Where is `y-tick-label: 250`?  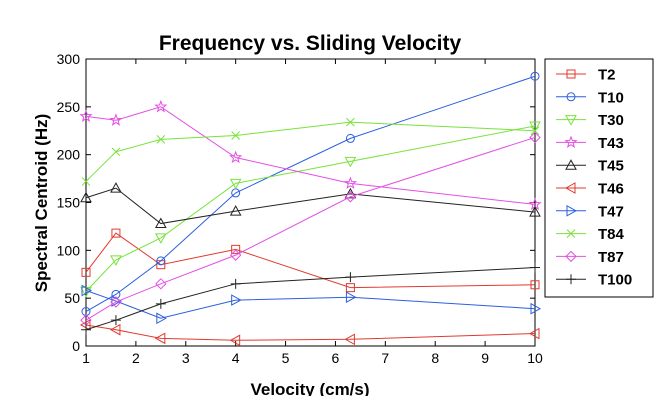
y-tick-label: 250 is located at coordinates (69, 107).